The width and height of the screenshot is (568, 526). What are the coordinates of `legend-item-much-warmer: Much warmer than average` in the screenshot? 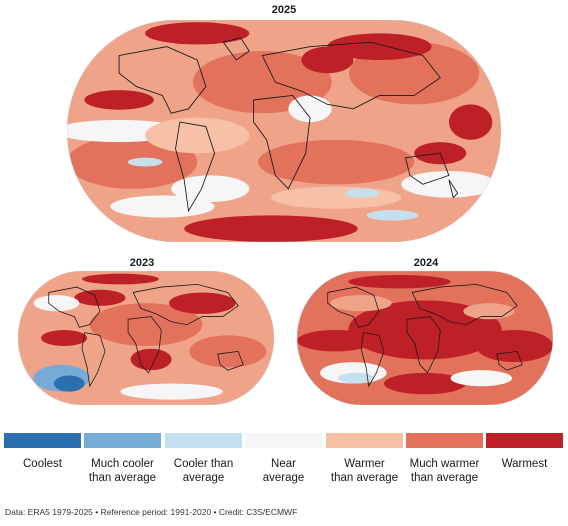 It's located at (444, 459).